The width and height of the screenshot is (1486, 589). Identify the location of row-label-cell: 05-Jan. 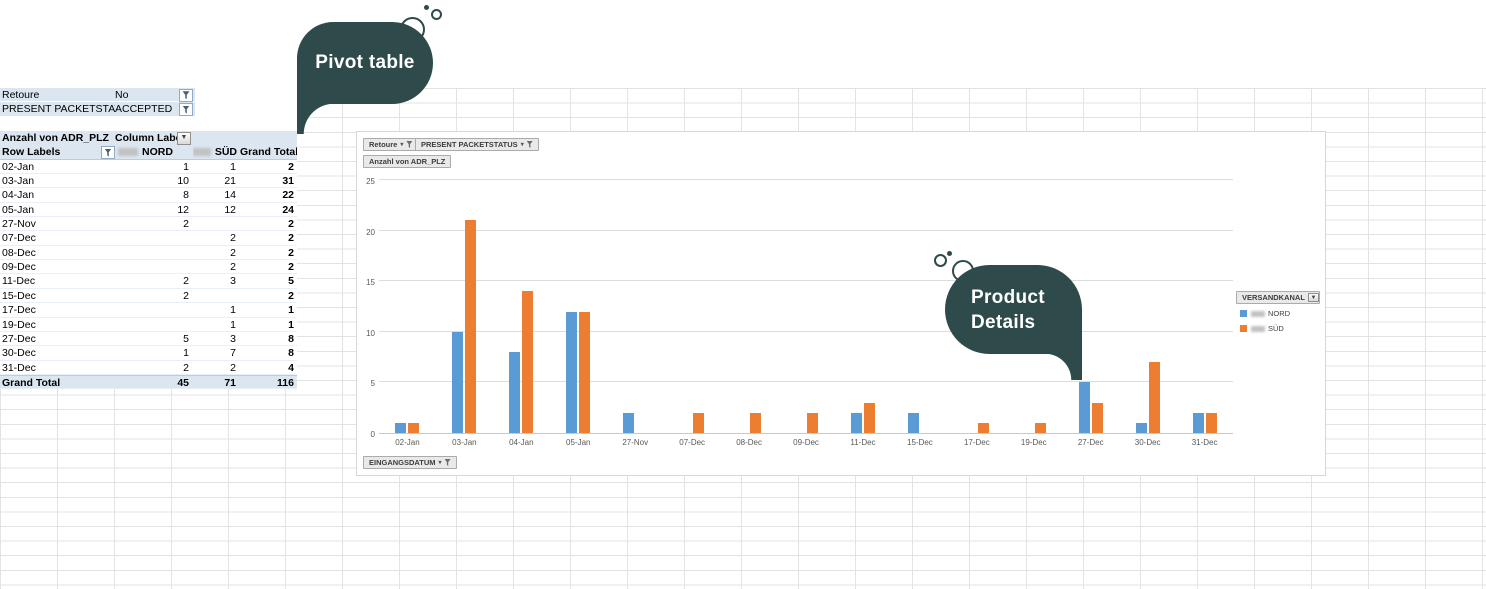
(18, 209).